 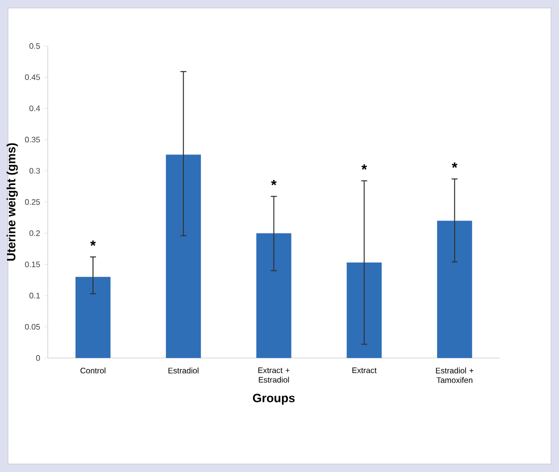 What do you see at coordinates (34, 171) in the screenshot?
I see `y-tick-label: 0.3` at bounding box center [34, 171].